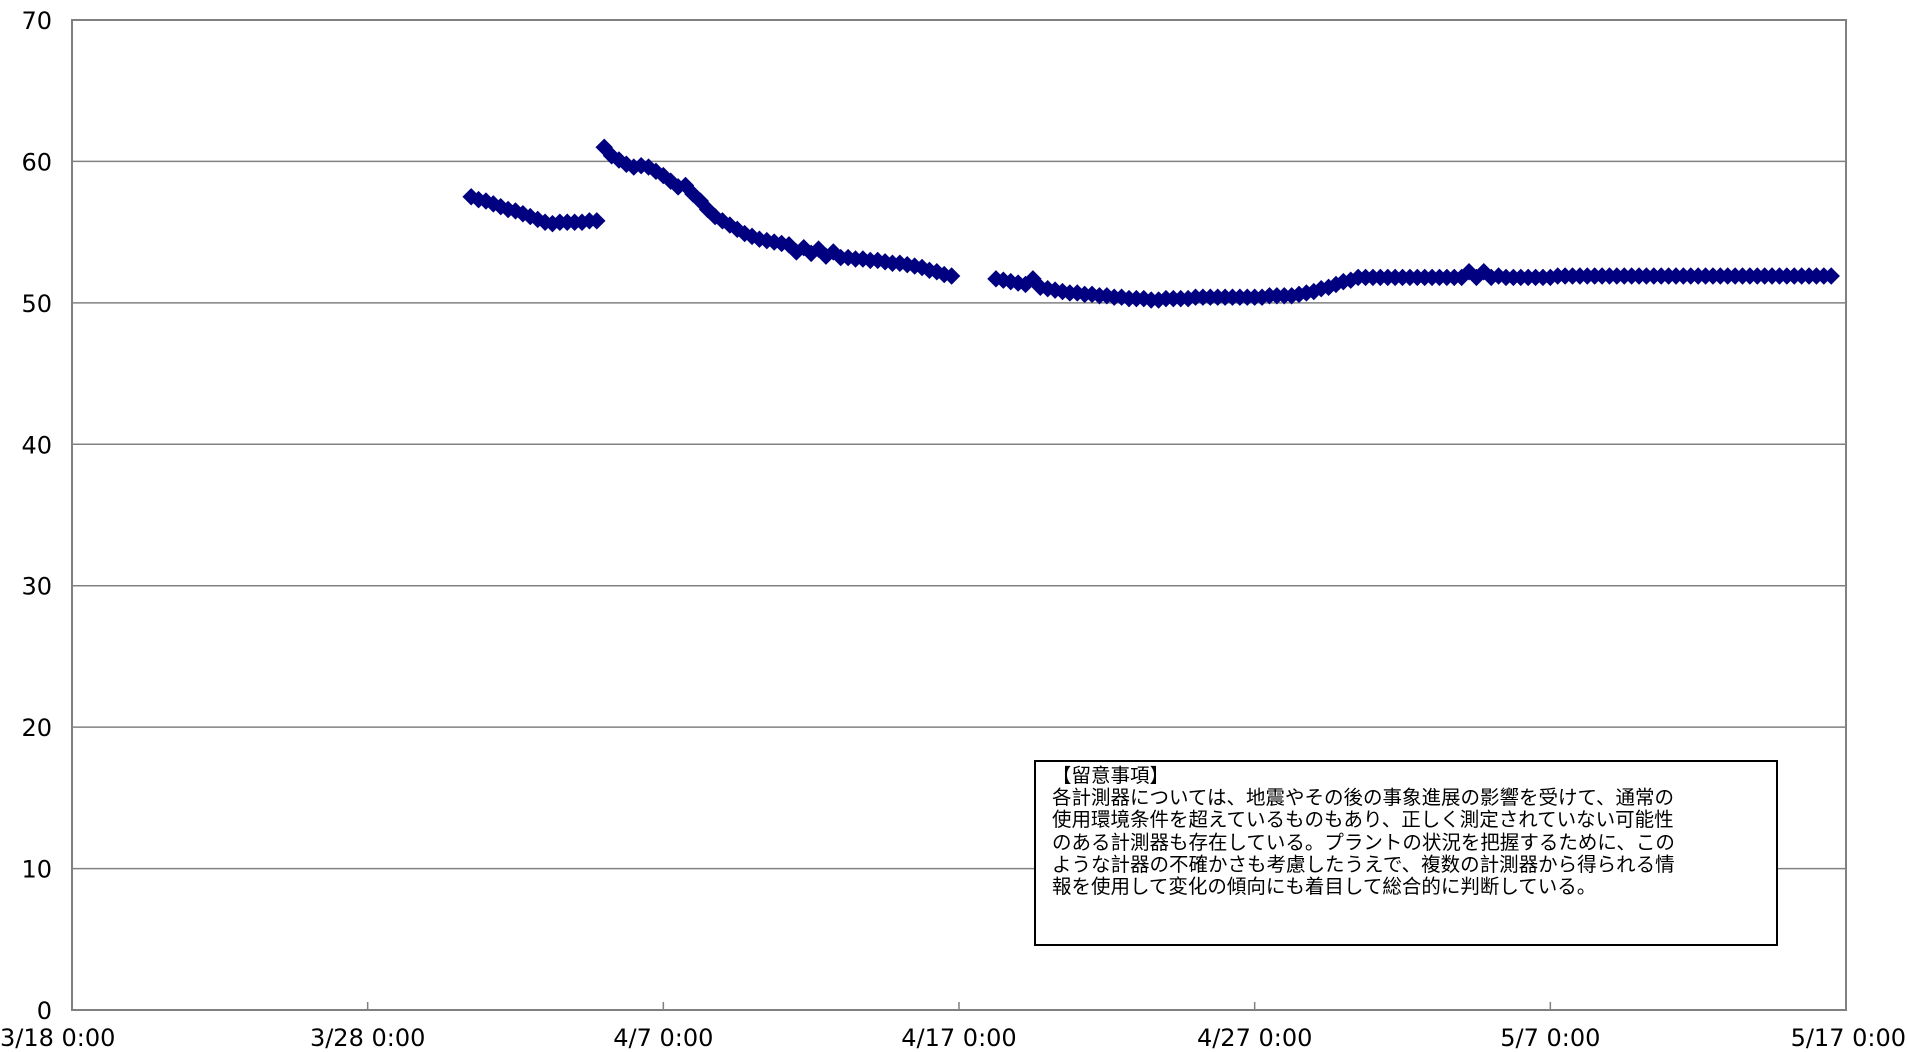  Describe the element at coordinates (36, 728) in the screenshot. I see `y-tick-label: 20` at that location.